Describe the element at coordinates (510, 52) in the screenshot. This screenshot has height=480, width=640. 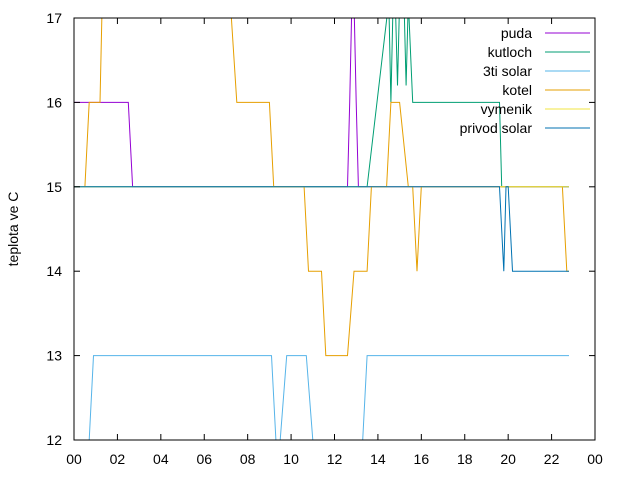
I see `legend-label: kutloch` at that location.